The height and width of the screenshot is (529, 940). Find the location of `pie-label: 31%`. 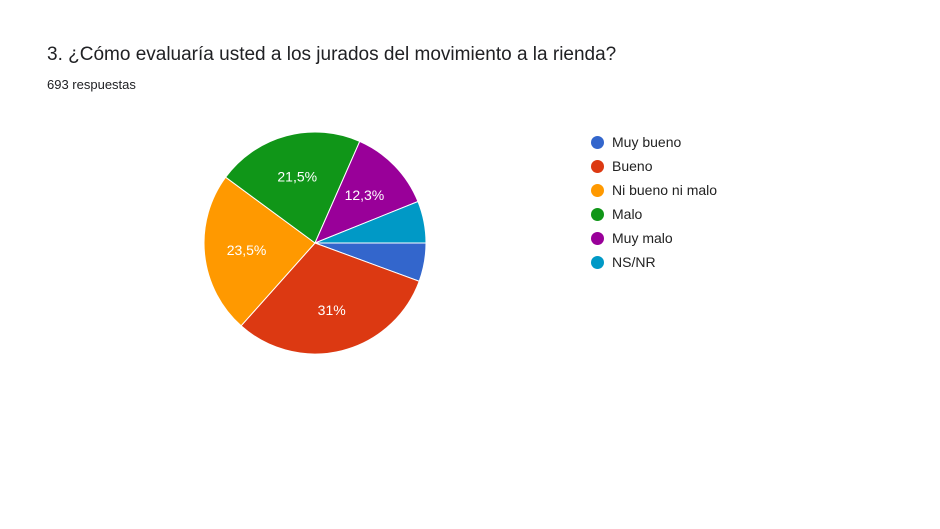

pie-label: 31% is located at coordinates (332, 310).